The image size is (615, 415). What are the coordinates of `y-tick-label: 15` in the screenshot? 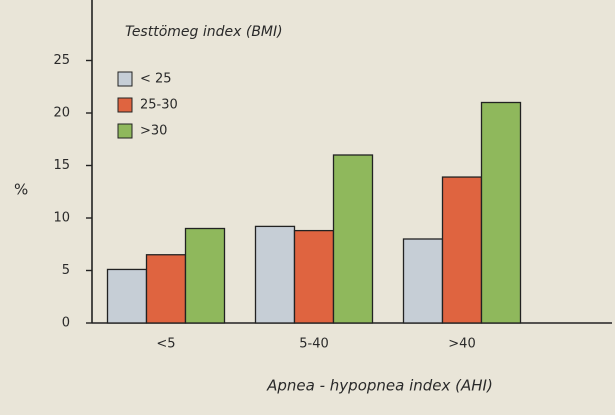 It's located at (61, 165).